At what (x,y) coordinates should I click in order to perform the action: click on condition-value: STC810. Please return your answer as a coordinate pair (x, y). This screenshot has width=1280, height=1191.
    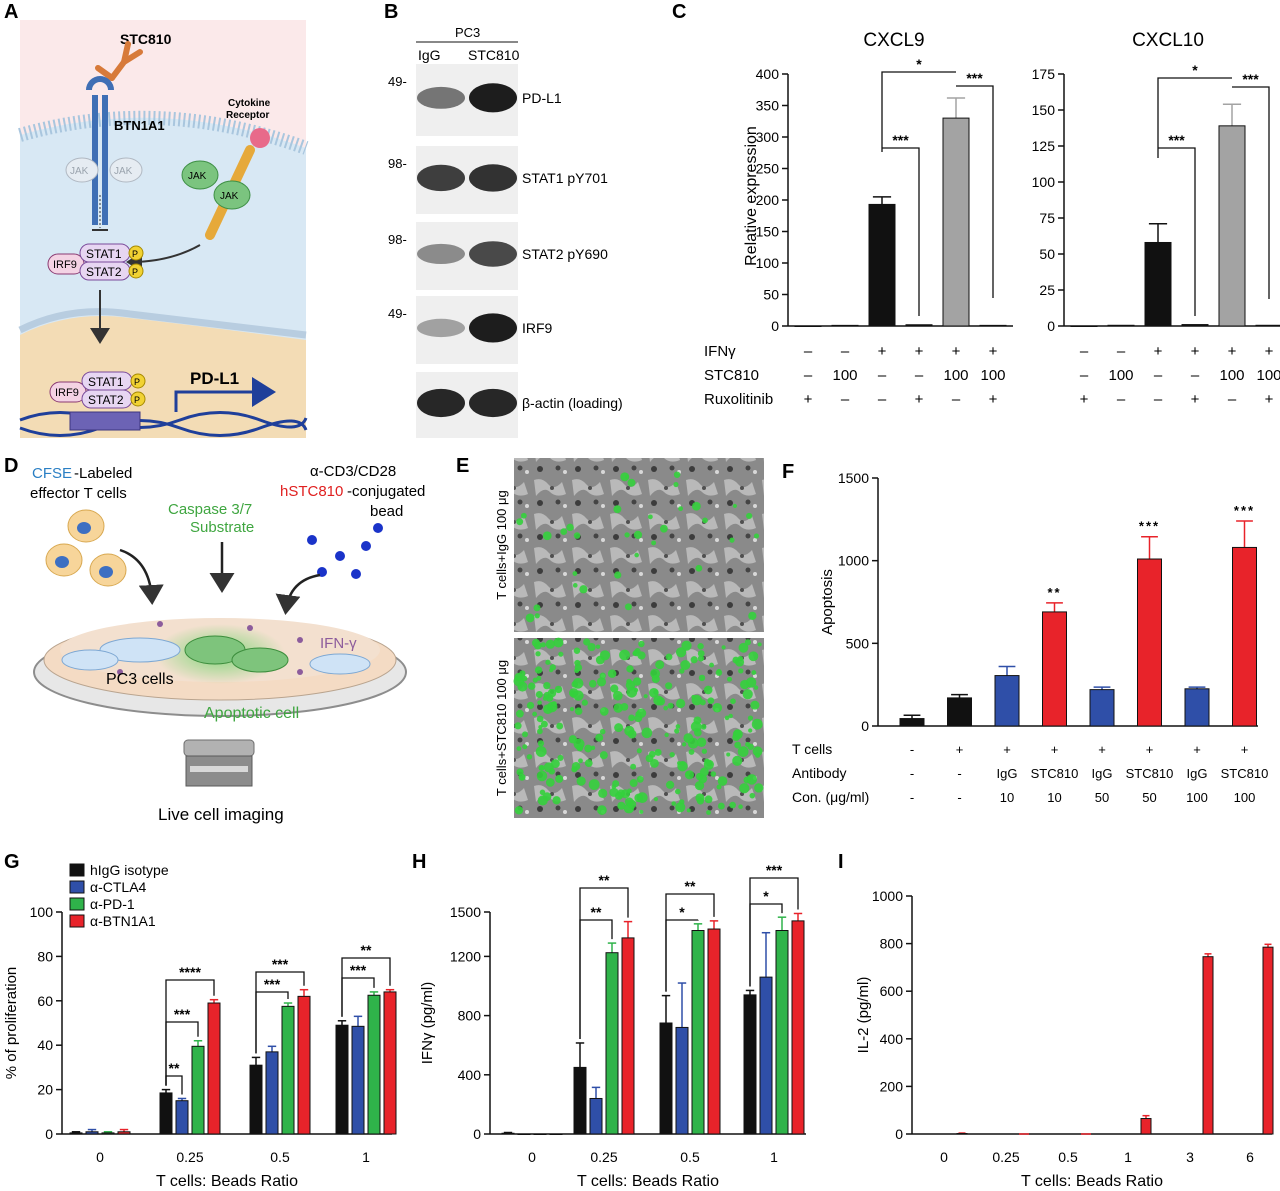
    Looking at the image, I should click on (1055, 773).